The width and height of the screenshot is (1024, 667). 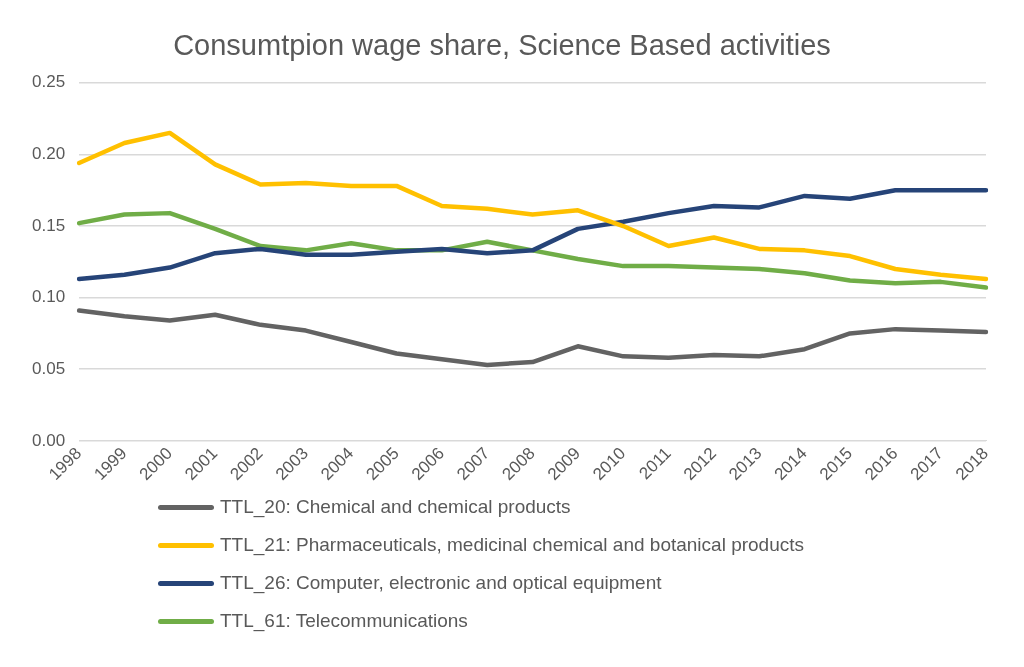 What do you see at coordinates (48, 154) in the screenshot?
I see `y-tick-label: 0.20` at bounding box center [48, 154].